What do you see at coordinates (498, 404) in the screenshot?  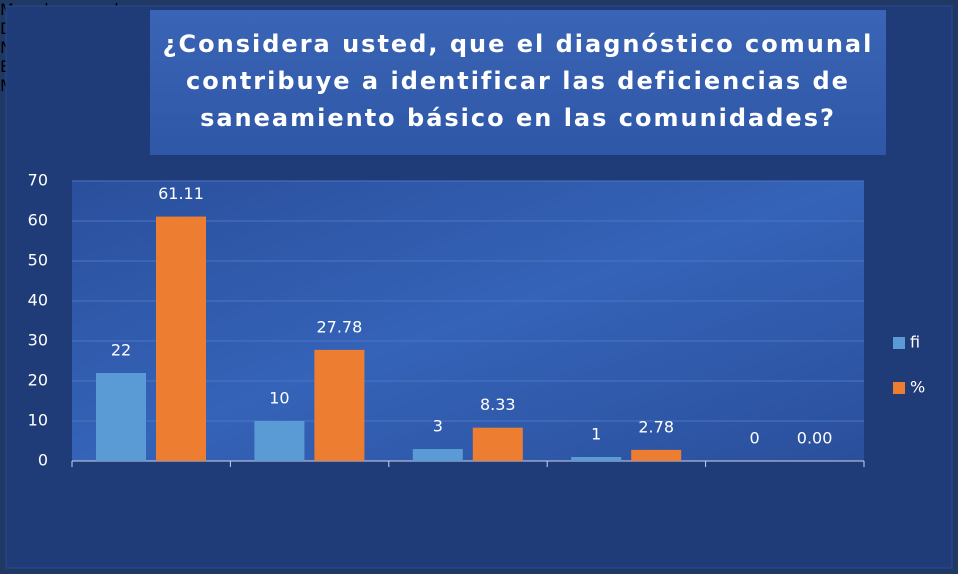 I see `data-label: 8.33` at bounding box center [498, 404].